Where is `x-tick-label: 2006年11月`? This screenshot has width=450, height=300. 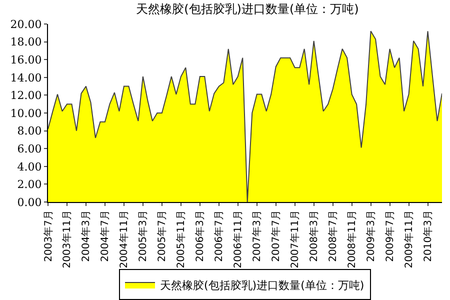 x-tick-label: 2006年11月 is located at coordinates (238, 239).